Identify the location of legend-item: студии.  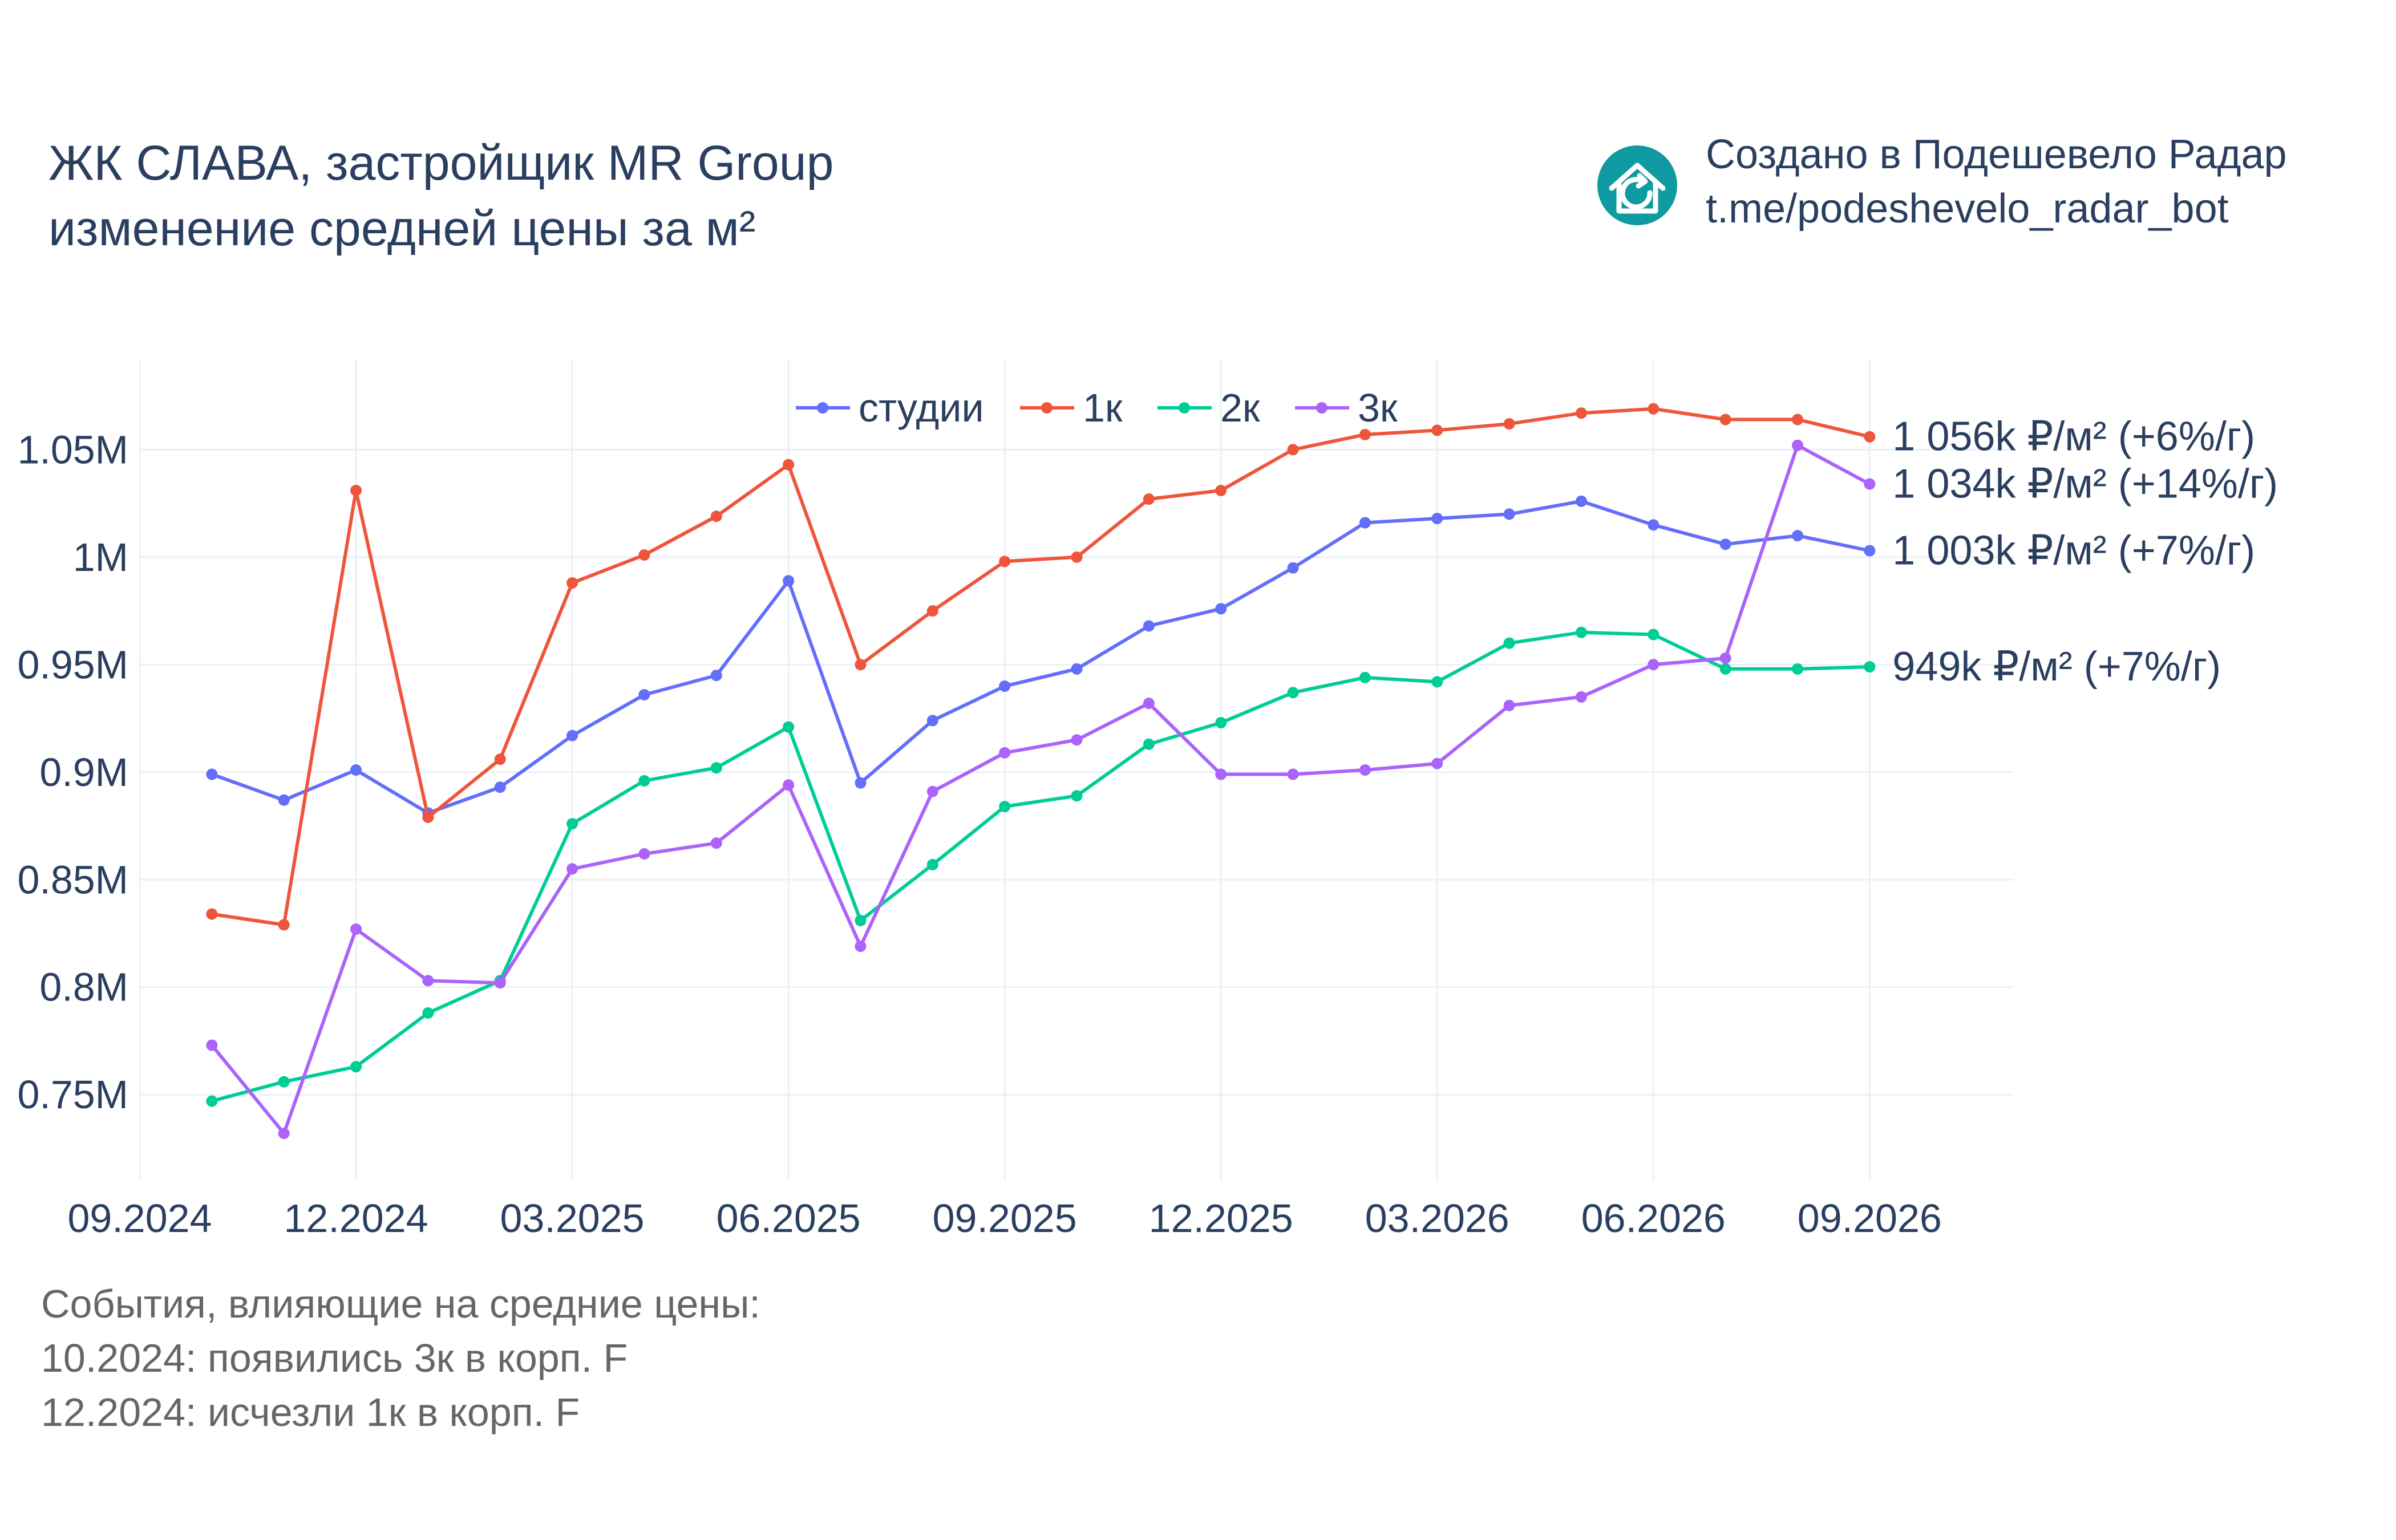
(890, 408).